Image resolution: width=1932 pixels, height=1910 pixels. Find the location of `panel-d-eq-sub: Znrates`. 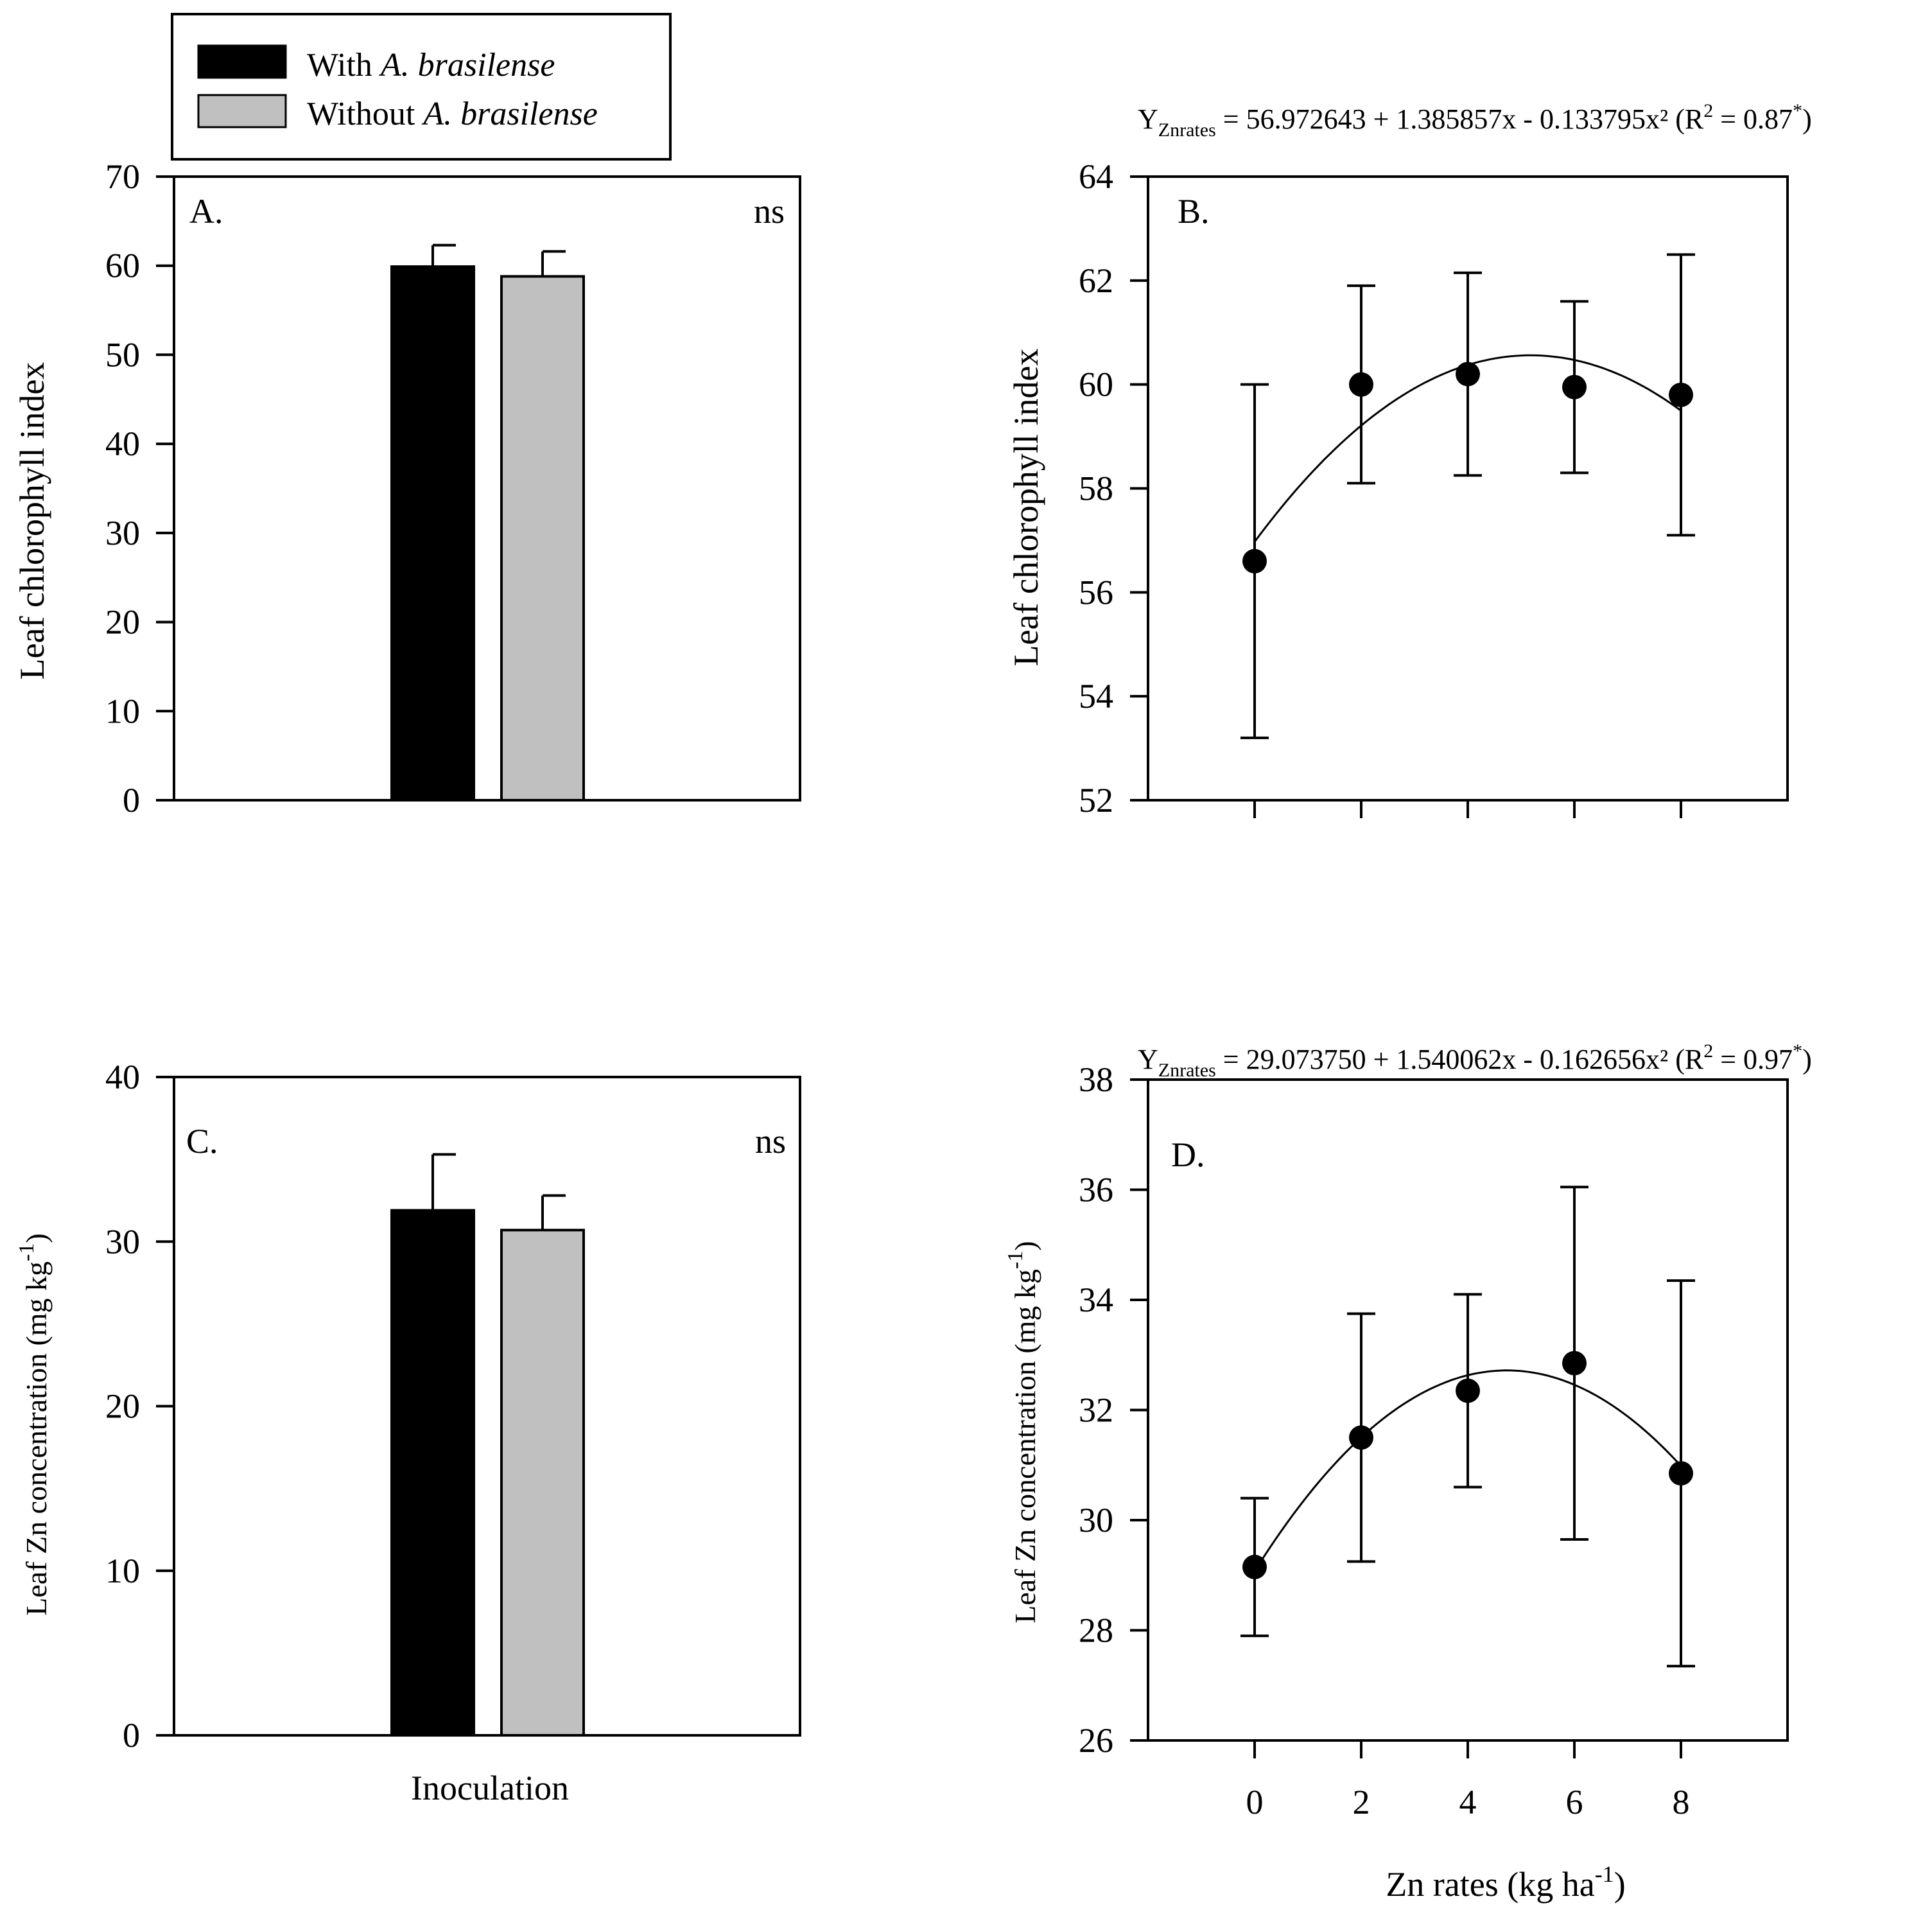

panel-d-eq-sub: Znrates is located at coordinates (1187, 1070).